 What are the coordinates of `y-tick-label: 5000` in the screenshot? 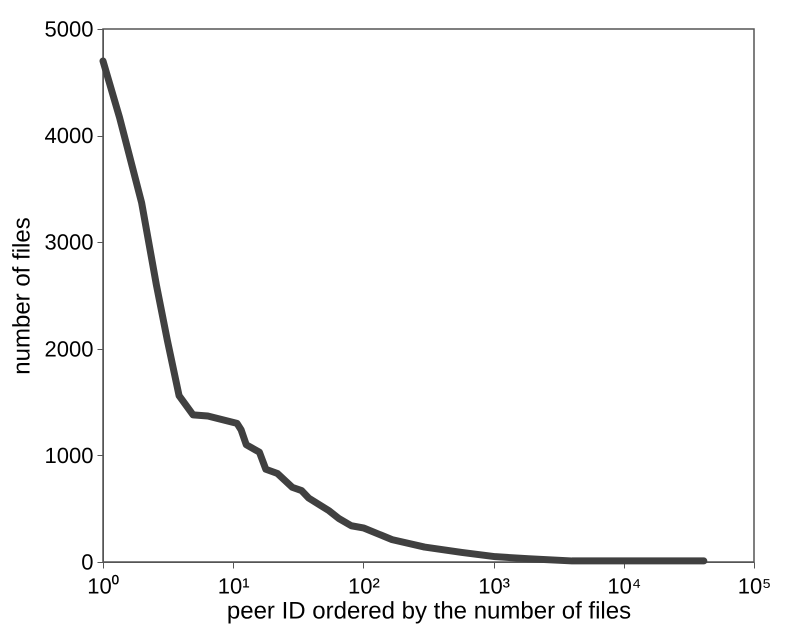 It's located at (69, 29).